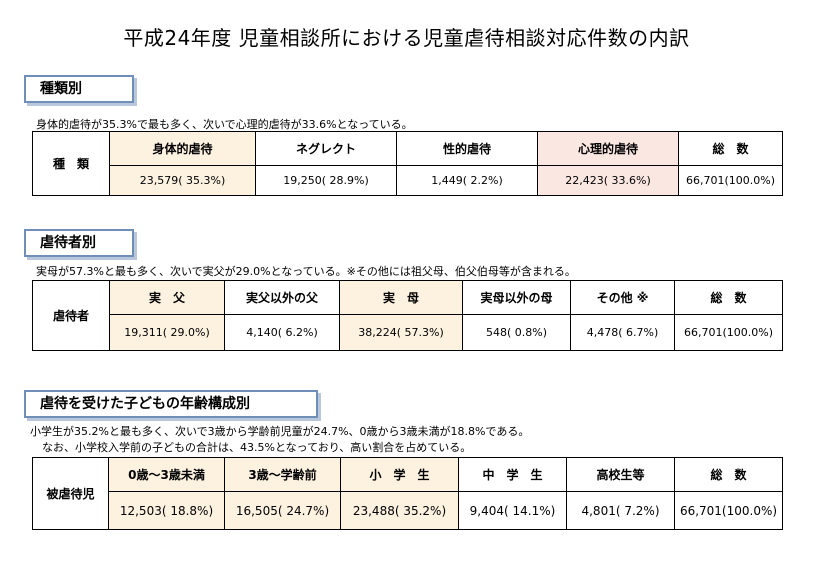 This screenshot has height=573, width=813. What do you see at coordinates (622, 332) in the screenshot?
I see `value-others: 4,478( 6.7%)` at bounding box center [622, 332].